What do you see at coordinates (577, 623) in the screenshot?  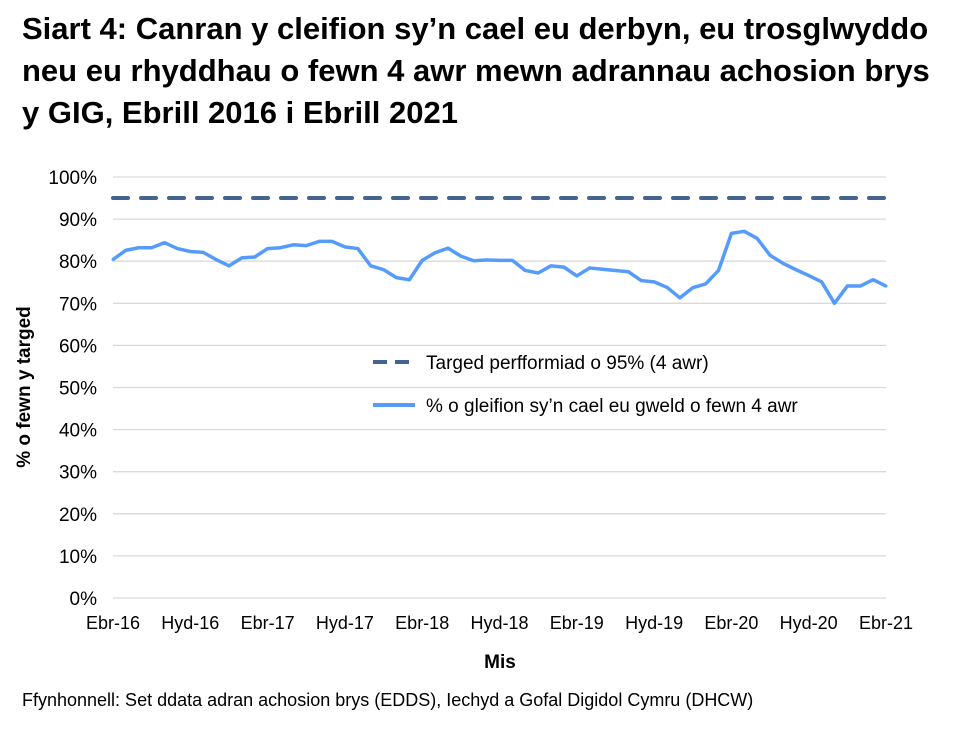 I see `x-tick-label: Ebr-19` at bounding box center [577, 623].